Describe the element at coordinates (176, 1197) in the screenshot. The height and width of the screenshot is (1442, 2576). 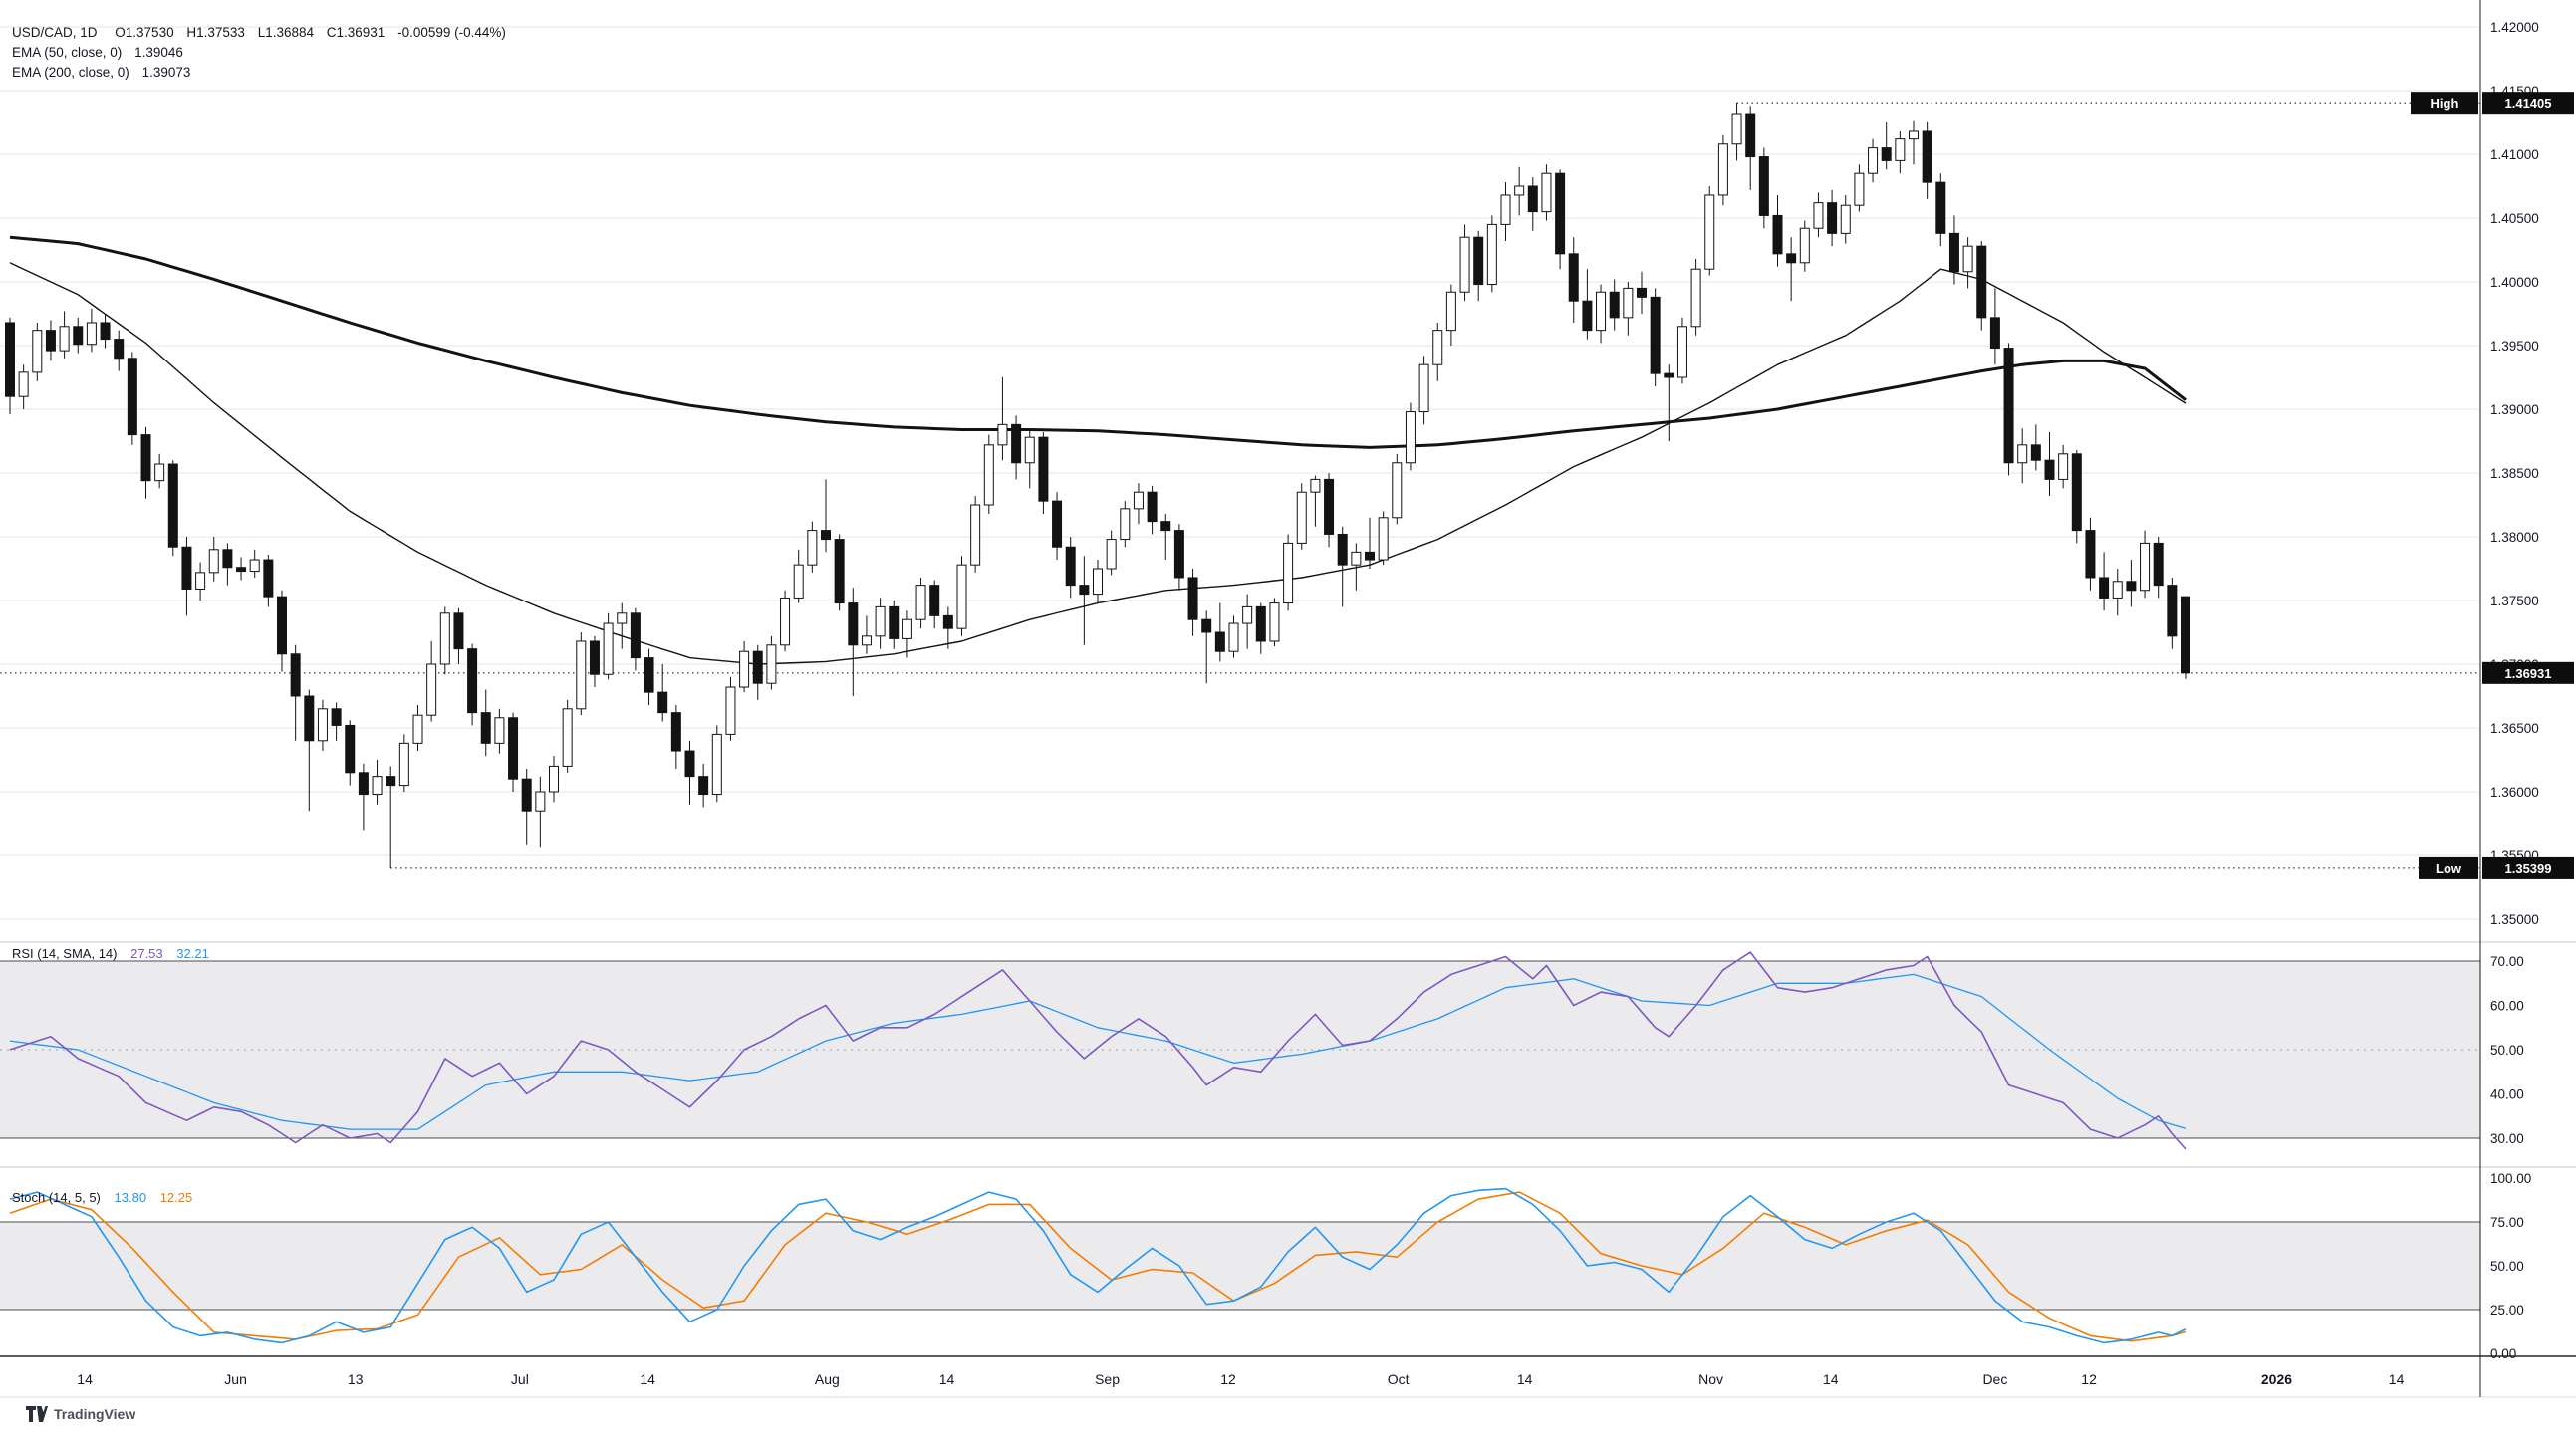
I see `stoch-d-value: 12.25` at that location.